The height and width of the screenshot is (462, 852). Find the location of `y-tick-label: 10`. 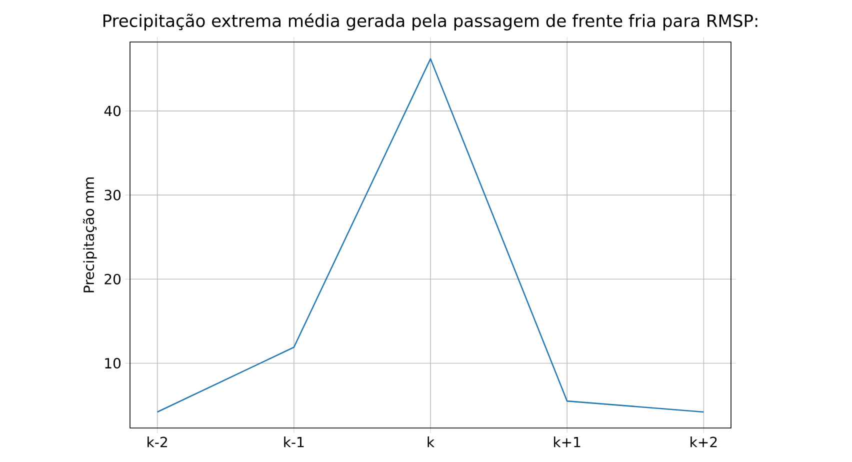

y-tick-label: 10 is located at coordinates (113, 363).